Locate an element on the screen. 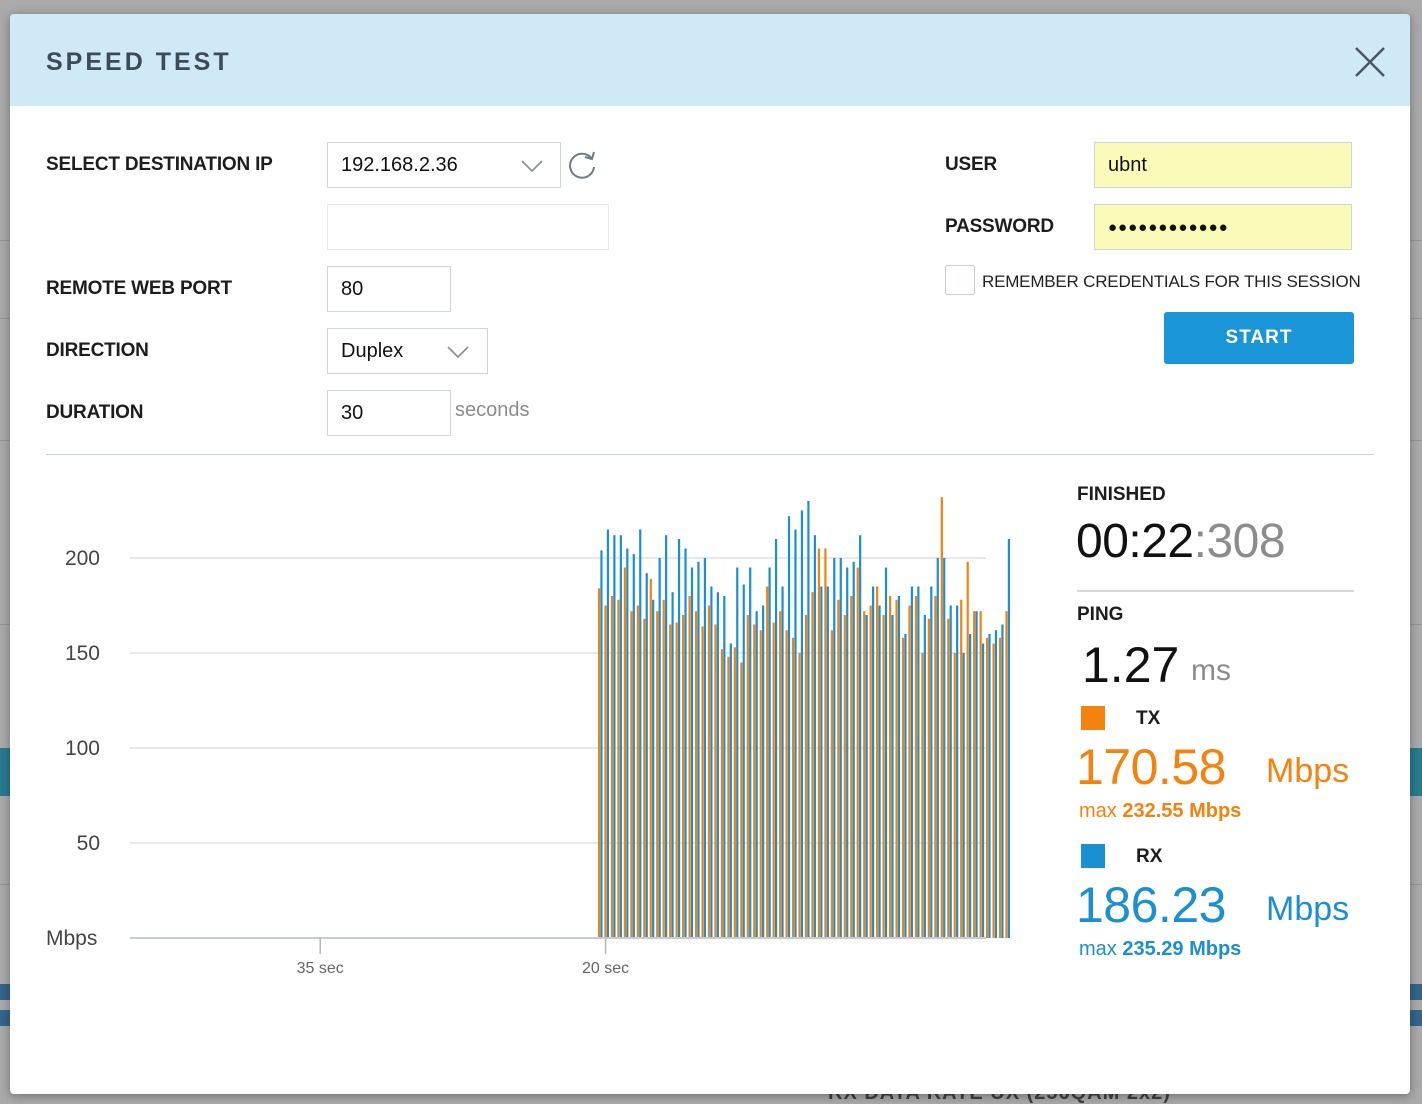 The height and width of the screenshot is (1104, 1422). remote-web-port-input: 80 is located at coordinates (389, 289).